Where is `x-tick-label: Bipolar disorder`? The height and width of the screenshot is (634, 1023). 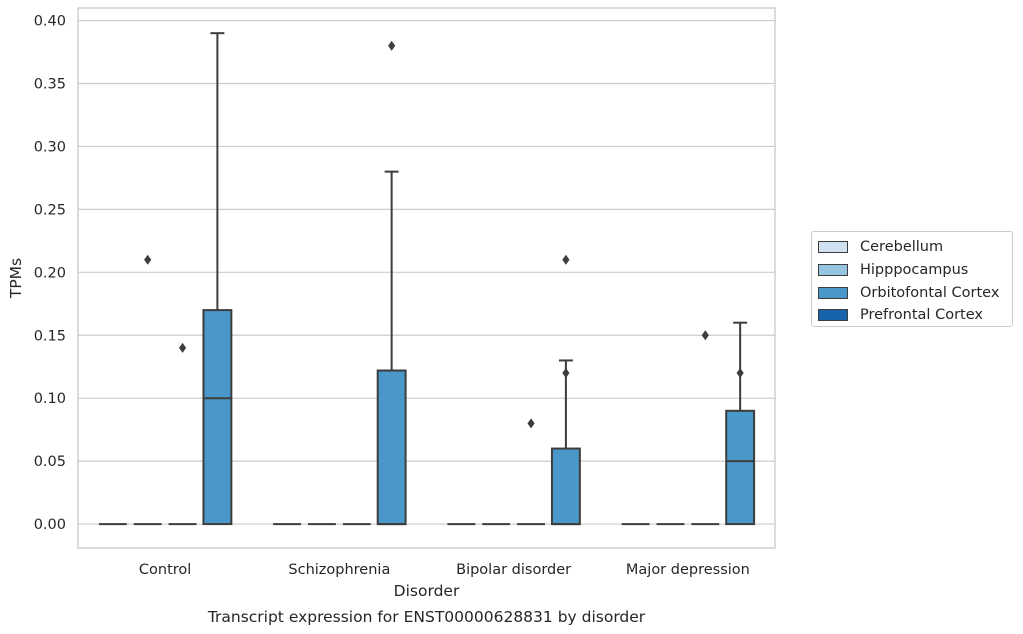 x-tick-label: Bipolar disorder is located at coordinates (513, 570).